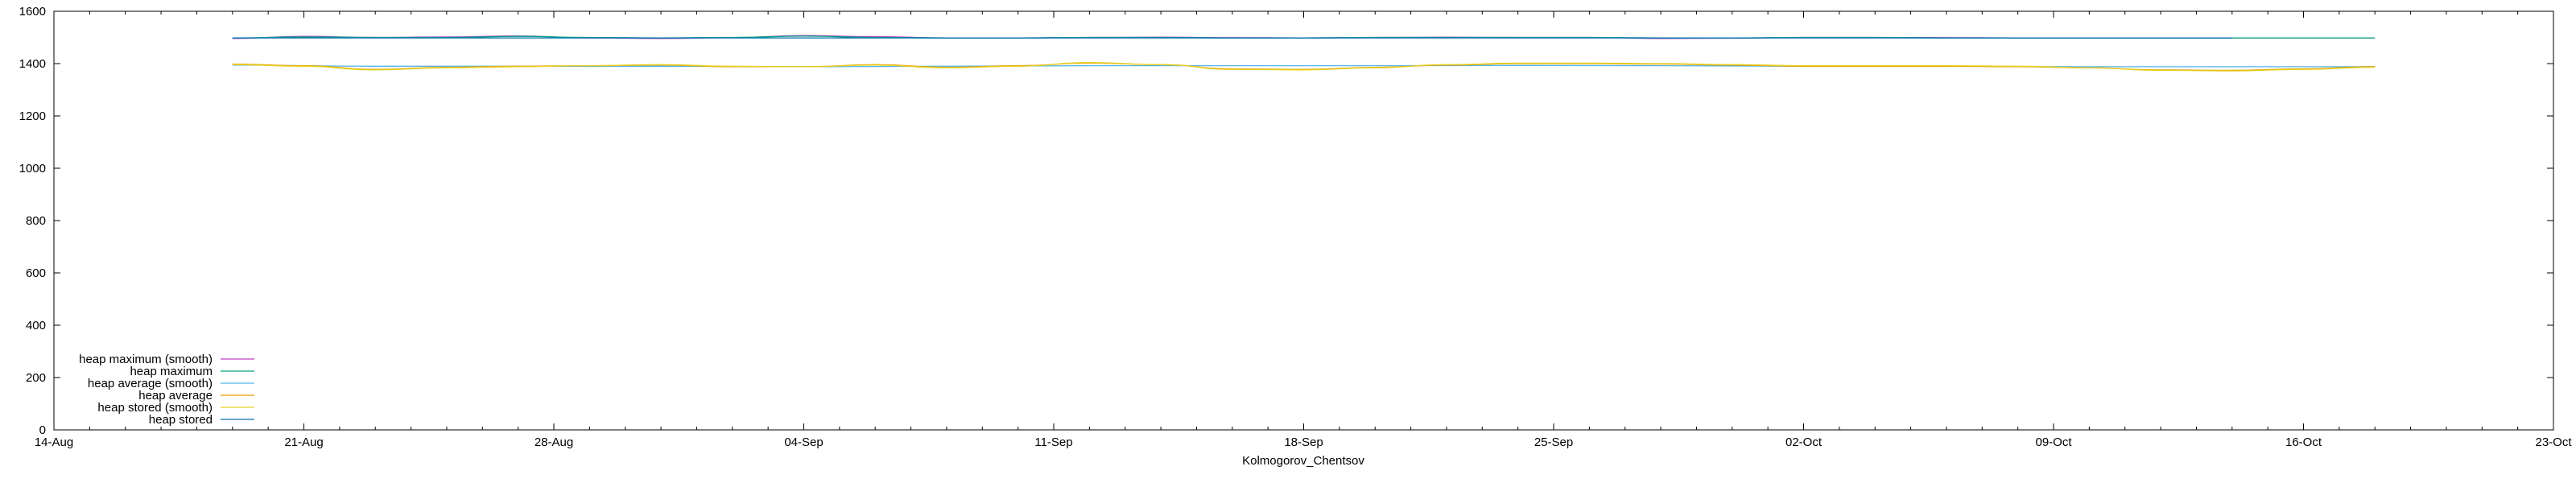 This screenshot has height=483, width=2576. What do you see at coordinates (2553, 442) in the screenshot?
I see `x-tick-label: 23-Oct` at bounding box center [2553, 442].